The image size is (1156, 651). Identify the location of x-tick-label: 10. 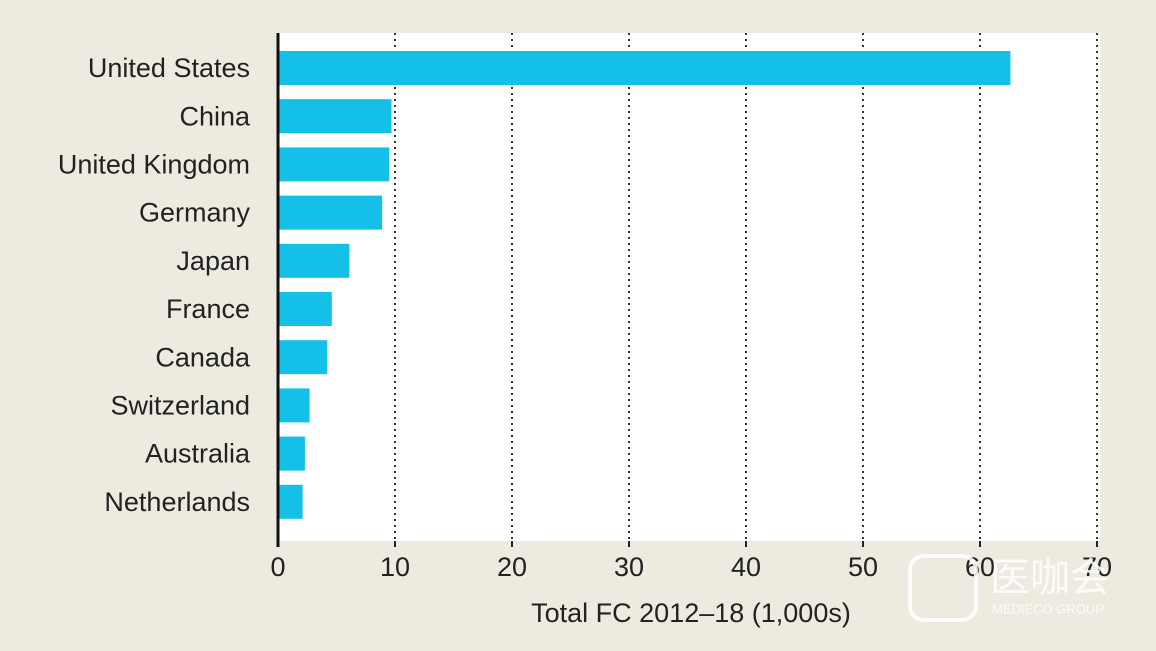
(395, 567).